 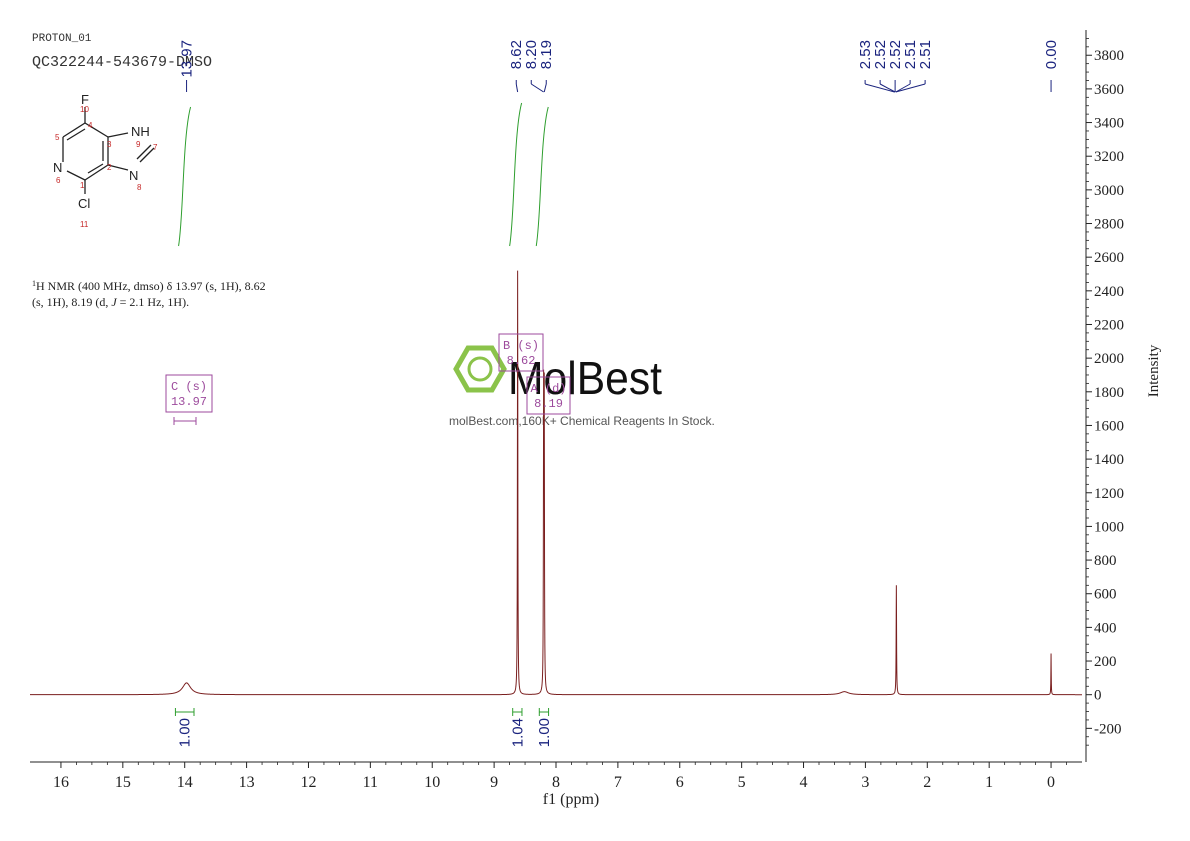 I want to click on y-tick-label: 200, so click(x=1105, y=662).